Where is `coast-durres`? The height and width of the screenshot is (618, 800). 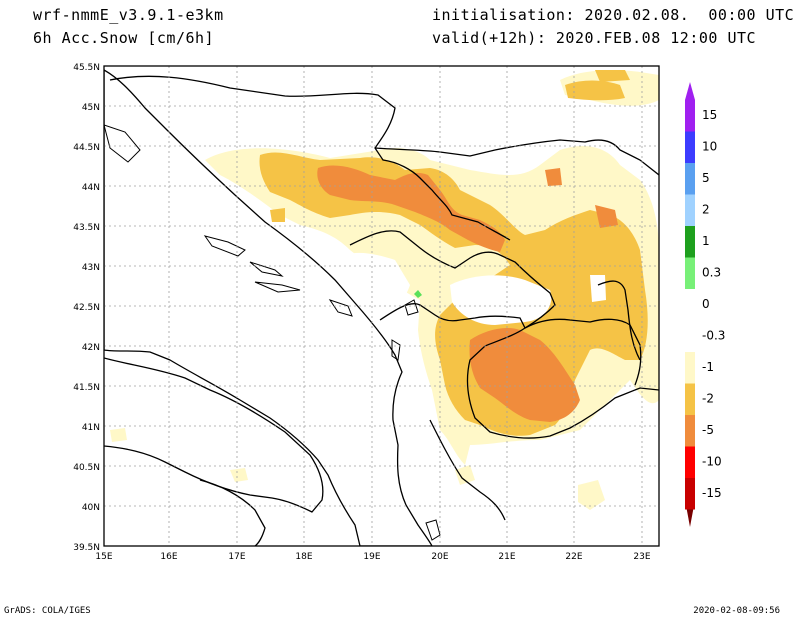 coast-durres is located at coordinates (396, 350).